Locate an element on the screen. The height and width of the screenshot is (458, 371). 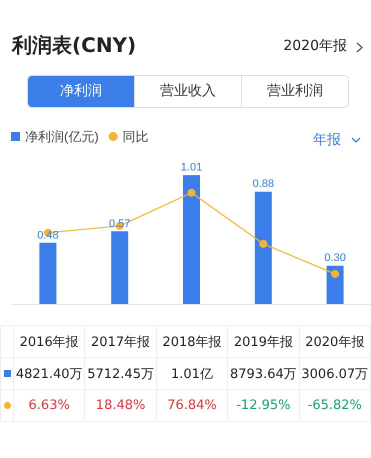
text: 4821.40万 is located at coordinates (49, 374).